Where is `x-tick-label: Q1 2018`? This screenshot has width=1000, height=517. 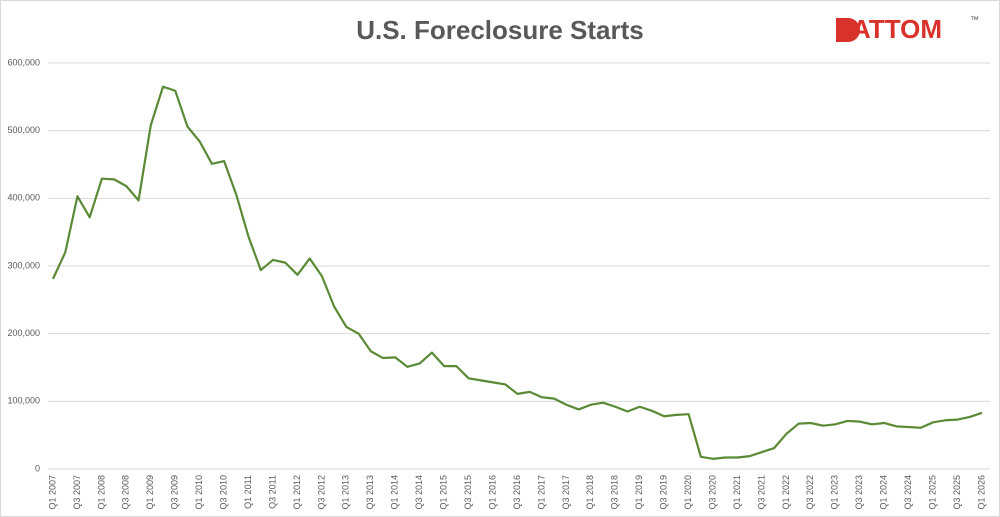
x-tick-label: Q1 2018 is located at coordinates (590, 492).